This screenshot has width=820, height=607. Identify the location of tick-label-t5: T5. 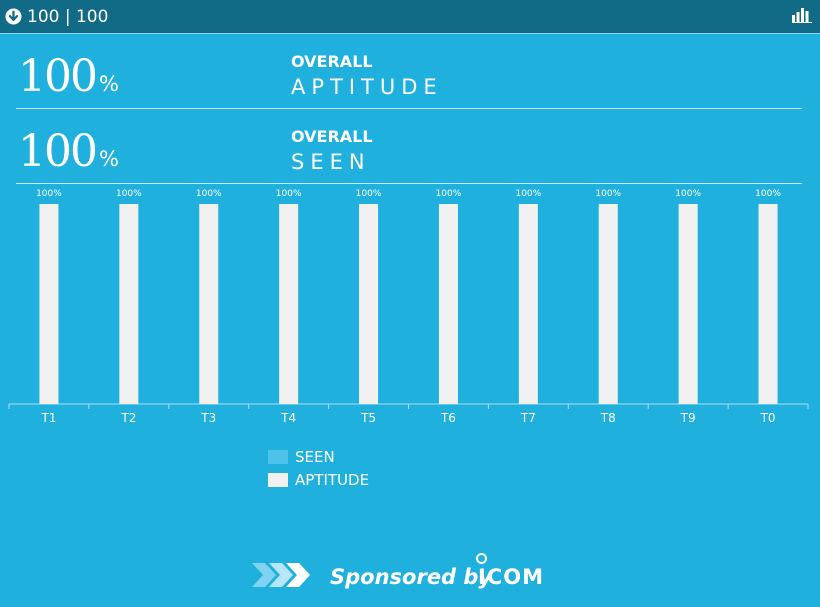
(368, 418).